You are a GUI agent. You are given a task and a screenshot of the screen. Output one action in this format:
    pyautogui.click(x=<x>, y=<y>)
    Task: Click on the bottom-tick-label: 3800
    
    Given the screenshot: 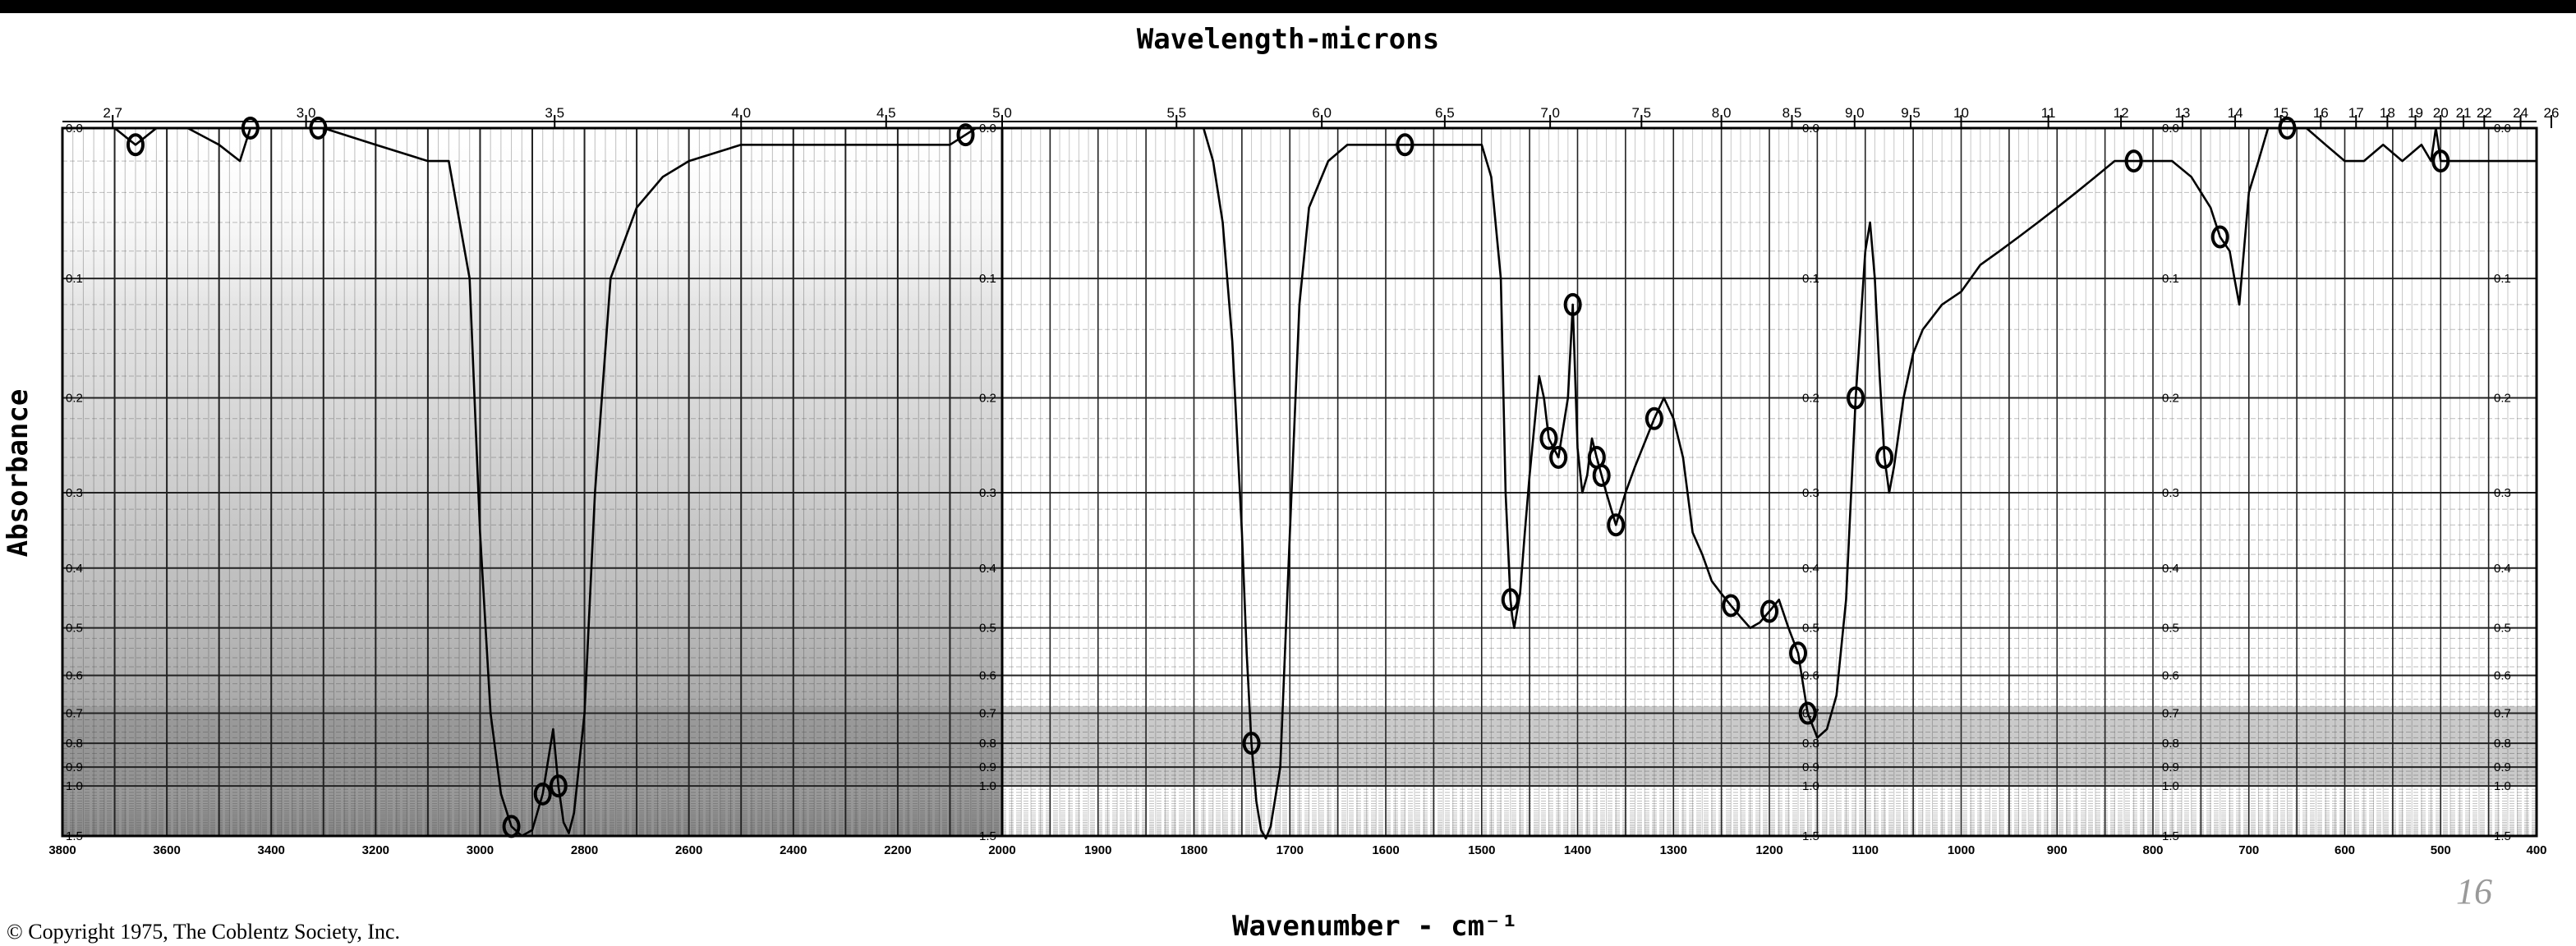 What is the action you would take?
    pyautogui.click(x=62, y=850)
    